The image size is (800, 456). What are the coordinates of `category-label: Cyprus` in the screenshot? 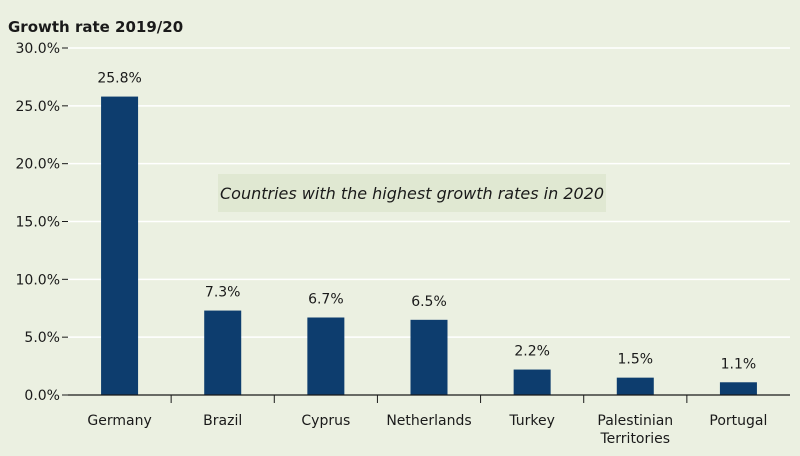 It's located at (325, 421).